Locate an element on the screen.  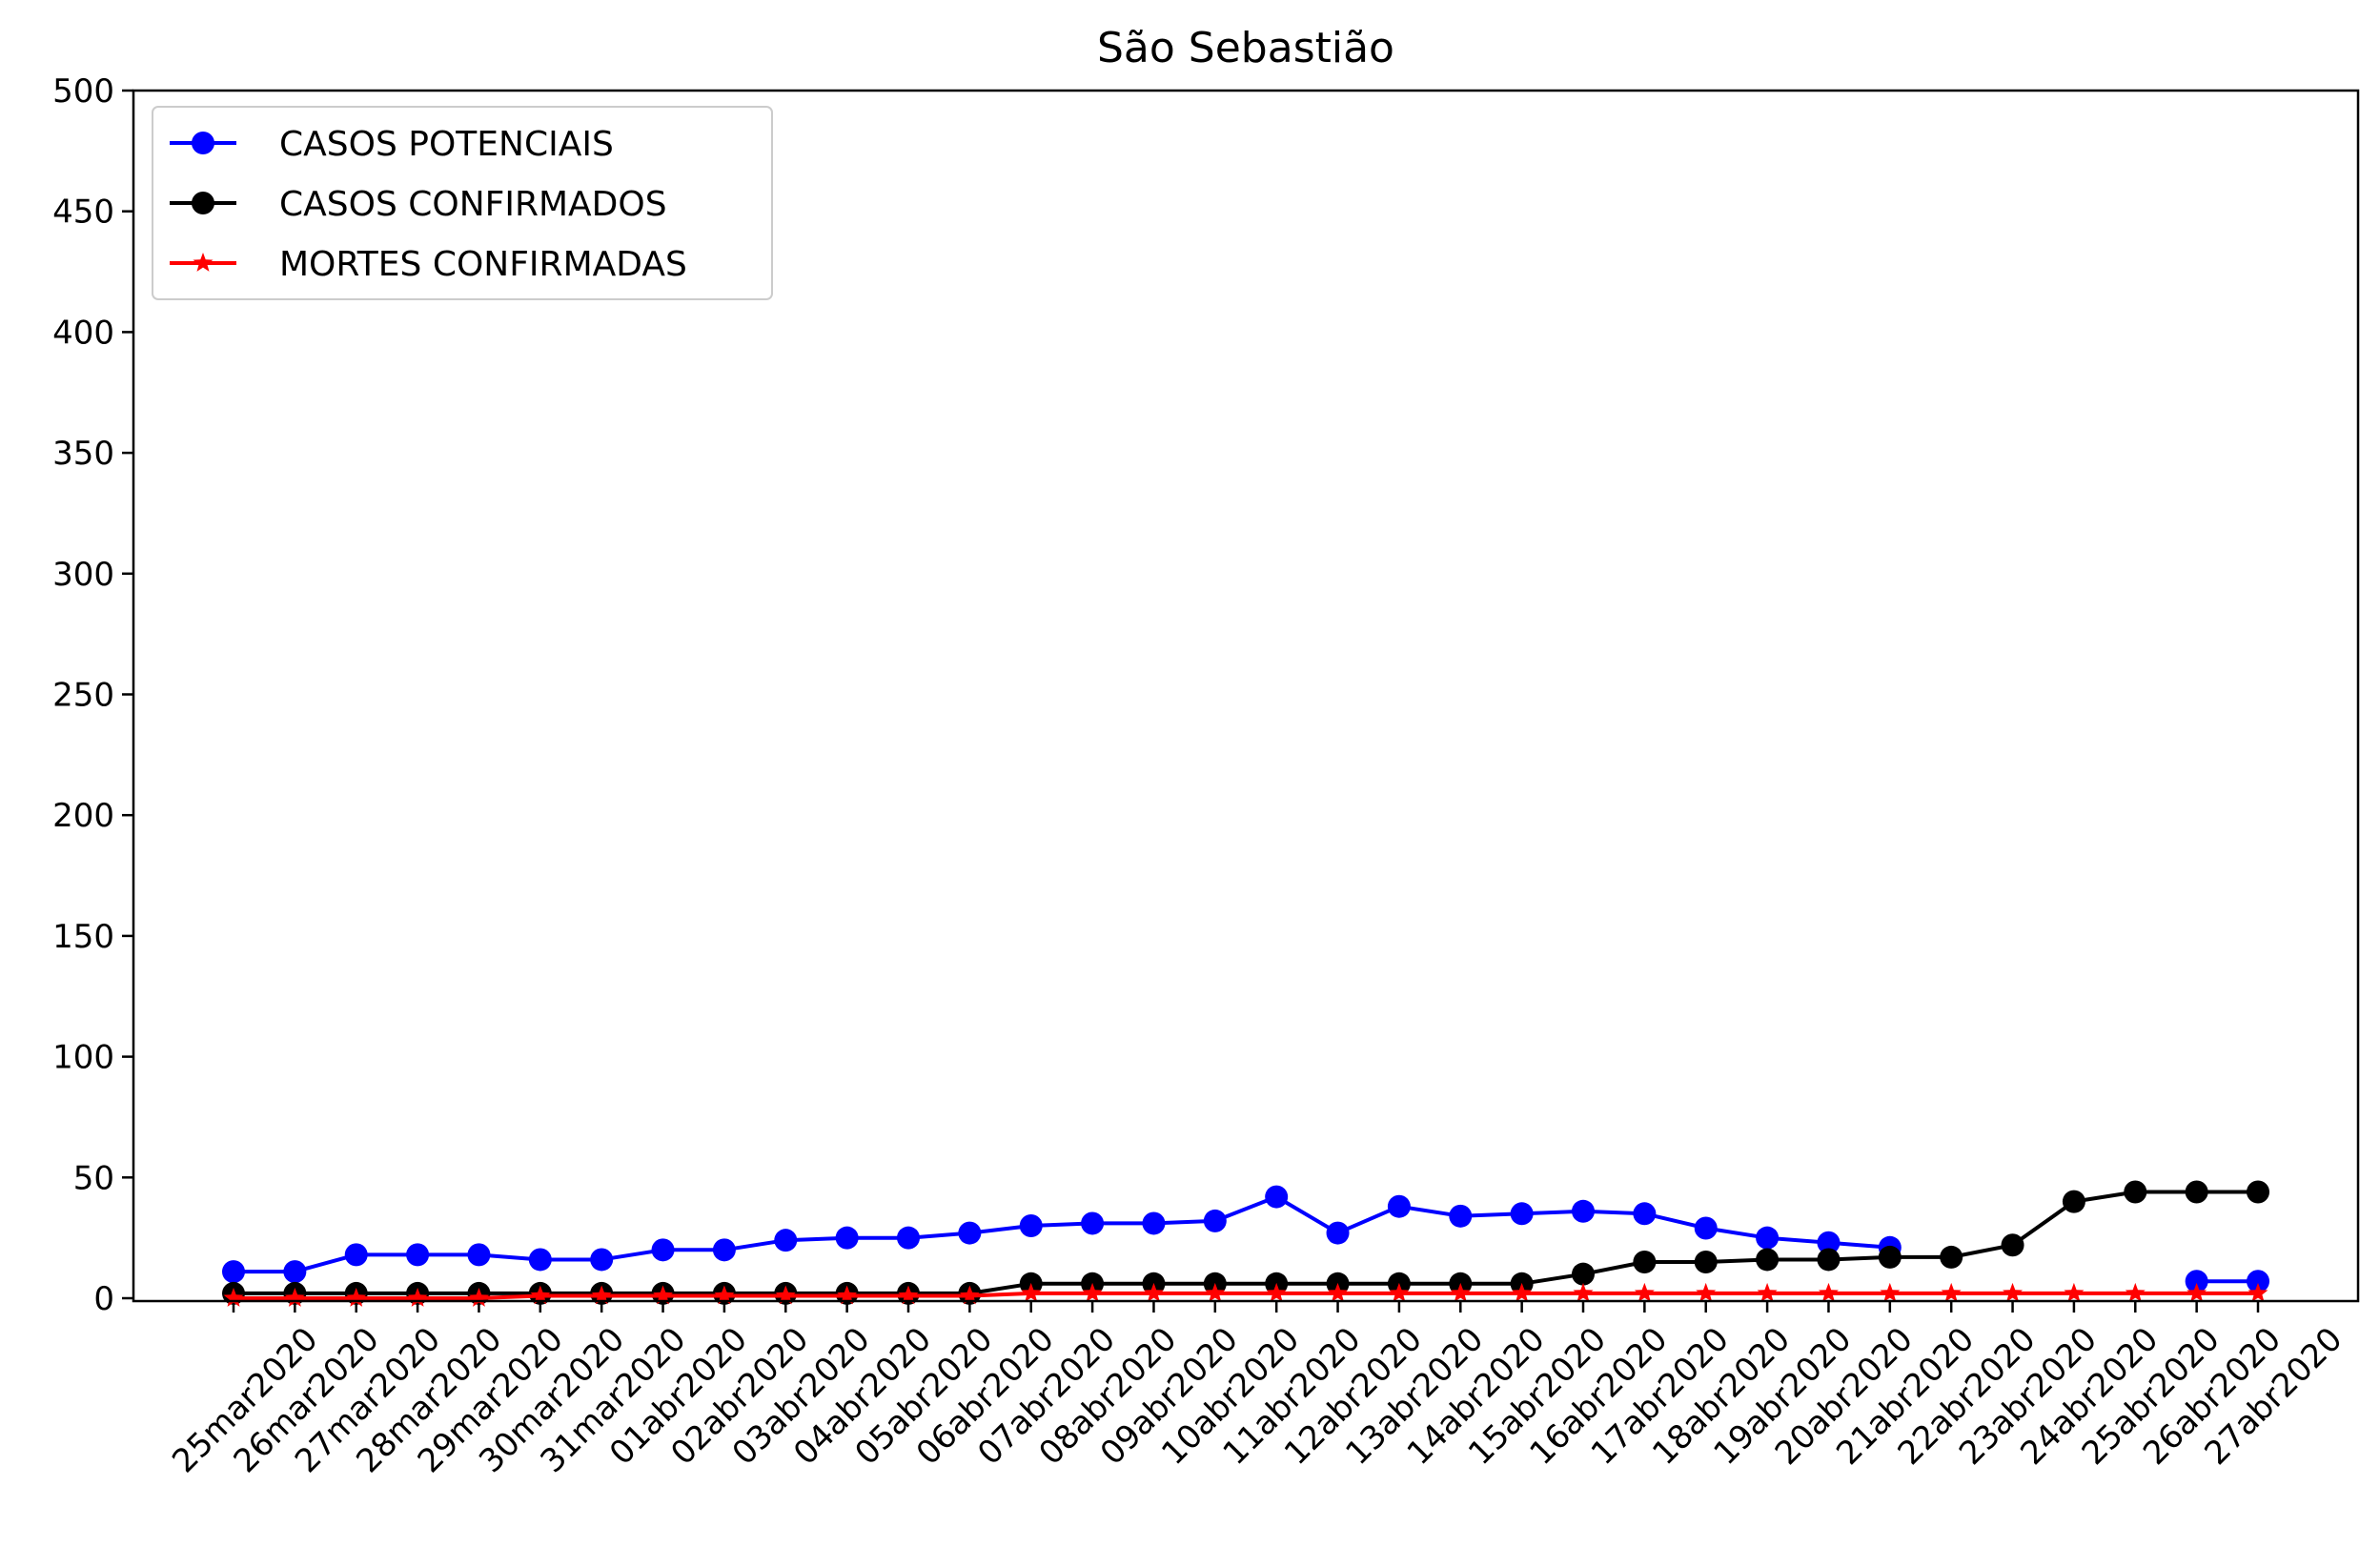
y-tick-label: 150 is located at coordinates (83, 937).